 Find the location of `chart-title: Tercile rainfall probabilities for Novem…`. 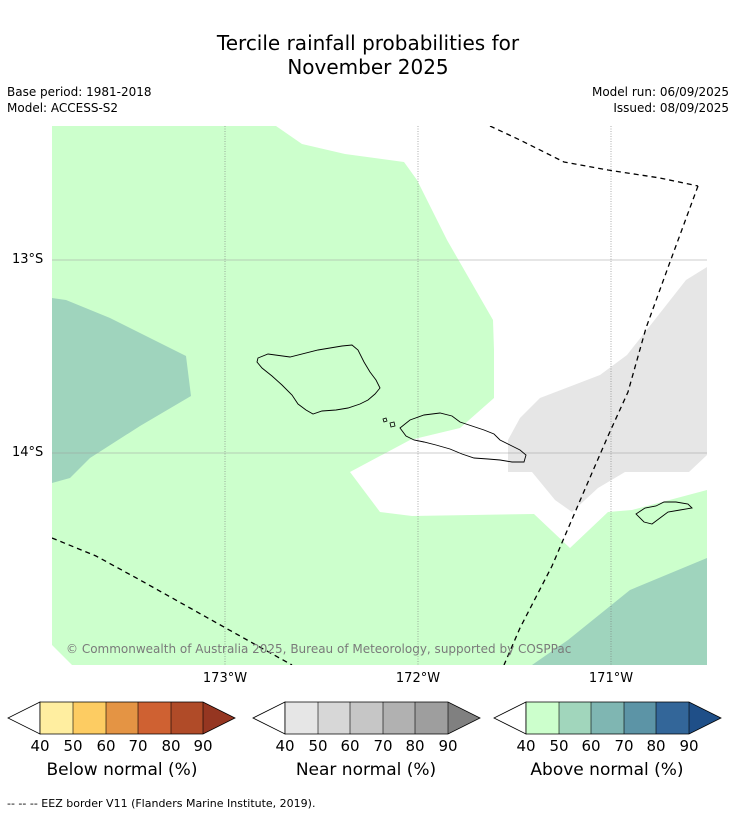

chart-title: Tercile rainfall probabilities for Novem… is located at coordinates (368, 55).